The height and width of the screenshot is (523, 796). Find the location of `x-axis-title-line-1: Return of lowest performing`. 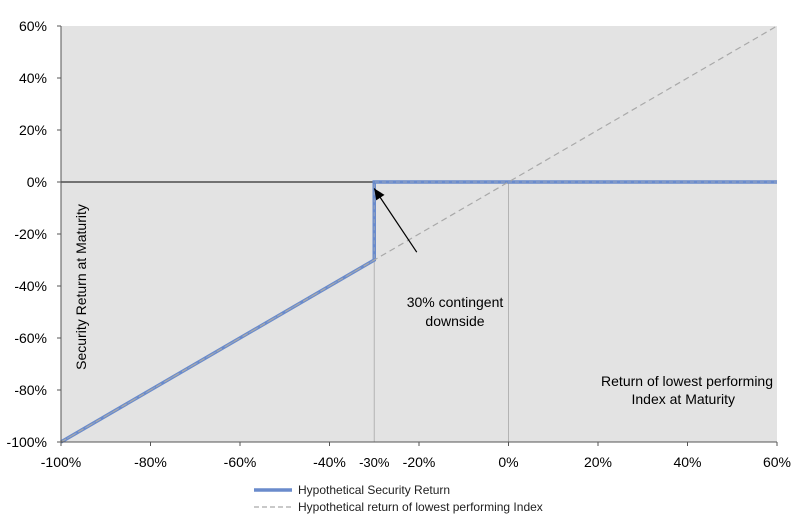

x-axis-title-line-1: Return of lowest performing is located at coordinates (687, 381).